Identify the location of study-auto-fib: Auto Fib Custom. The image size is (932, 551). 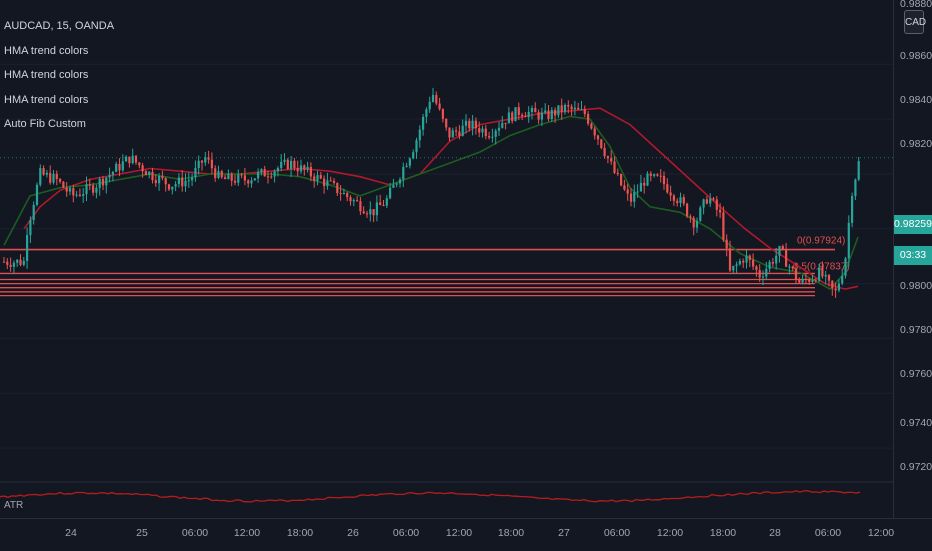
(45, 124).